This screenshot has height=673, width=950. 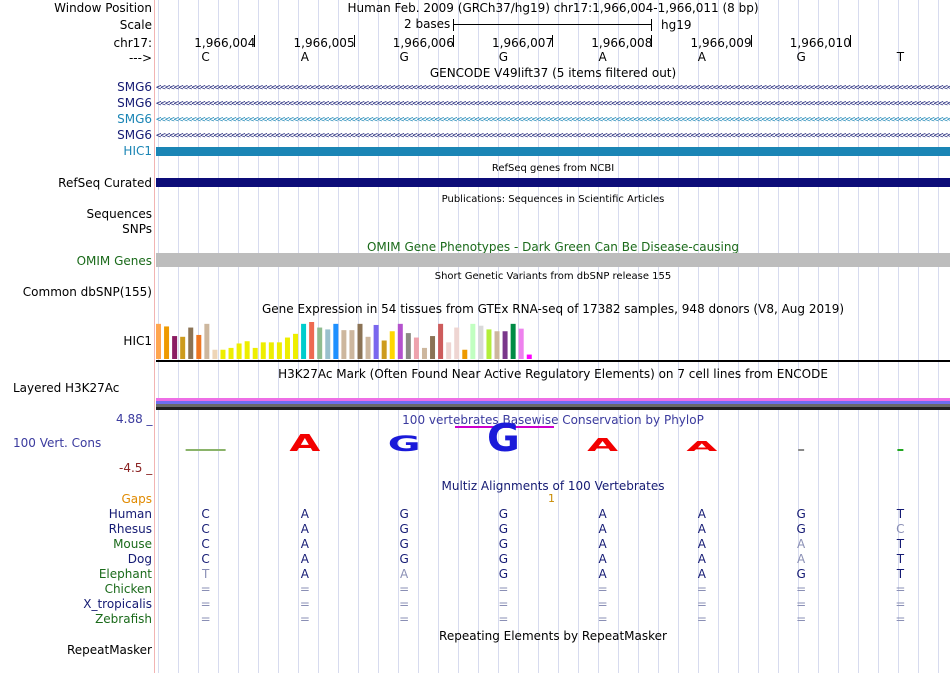 I want to click on multiz-species-label: Rhesus, so click(x=130, y=529).